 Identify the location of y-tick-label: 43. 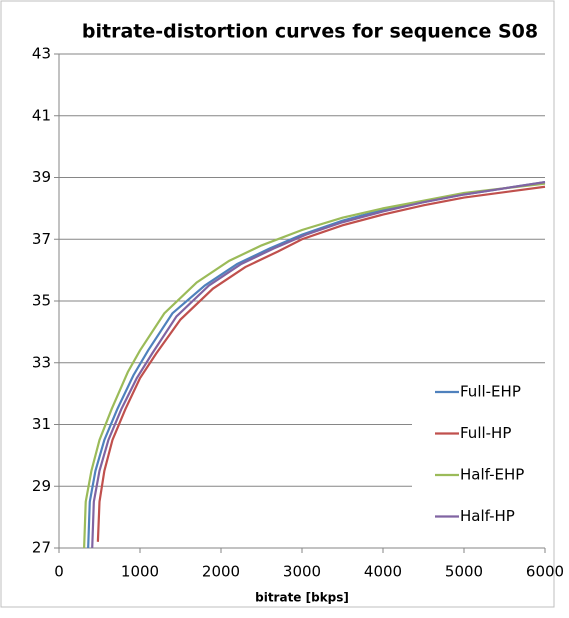
(41, 54).